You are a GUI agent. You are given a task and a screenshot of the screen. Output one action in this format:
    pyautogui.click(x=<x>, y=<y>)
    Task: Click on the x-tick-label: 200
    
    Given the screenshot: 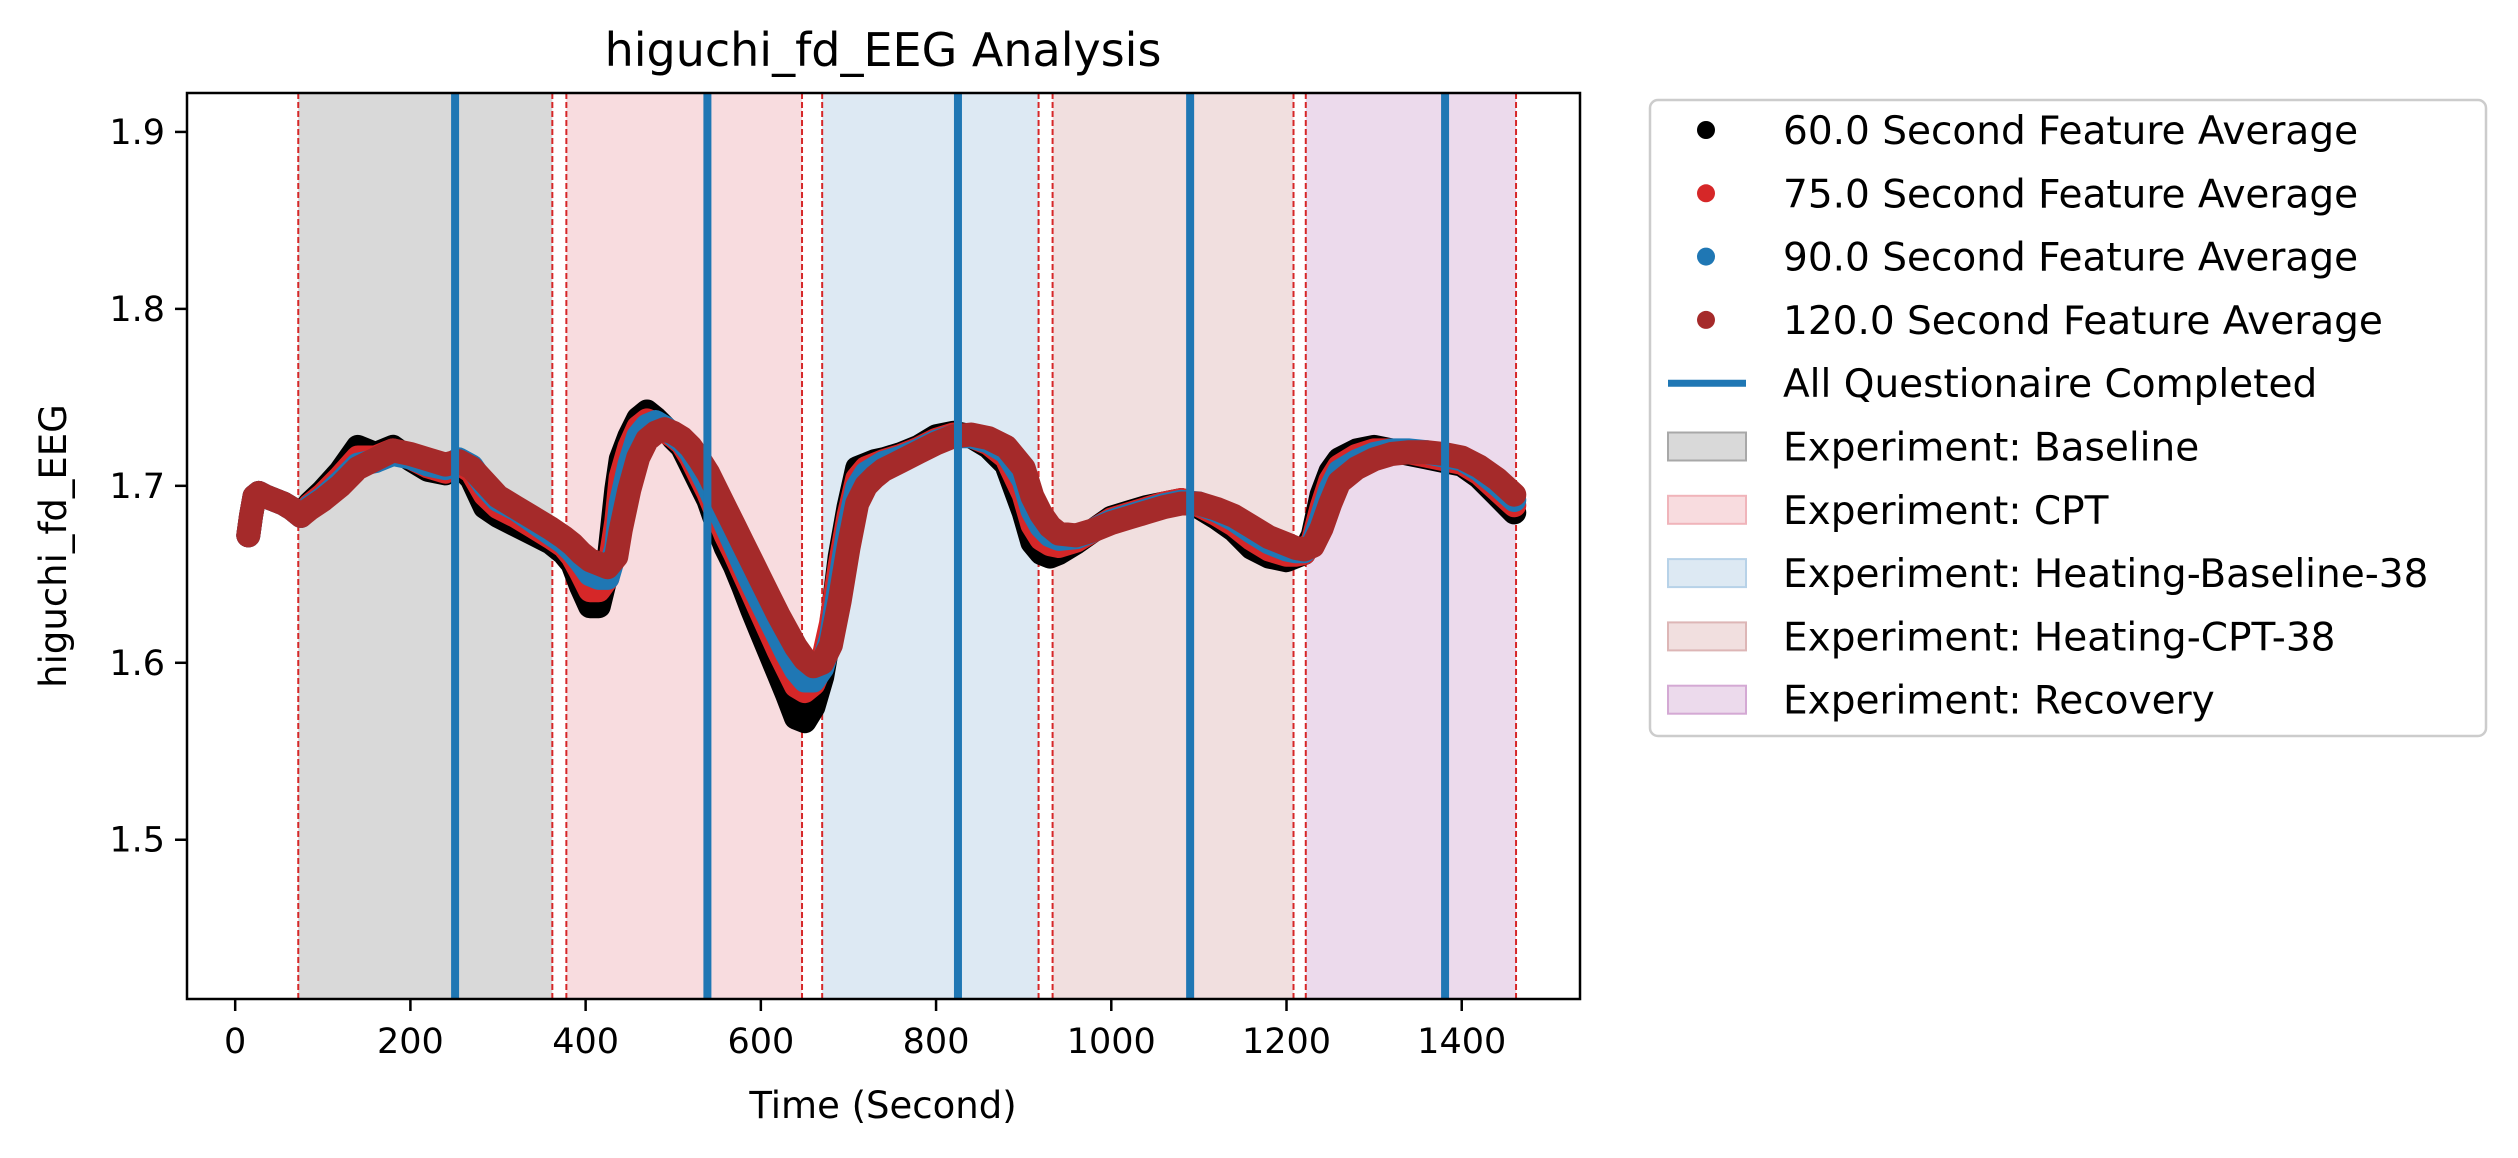 What is the action you would take?
    pyautogui.click(x=410, y=1042)
    